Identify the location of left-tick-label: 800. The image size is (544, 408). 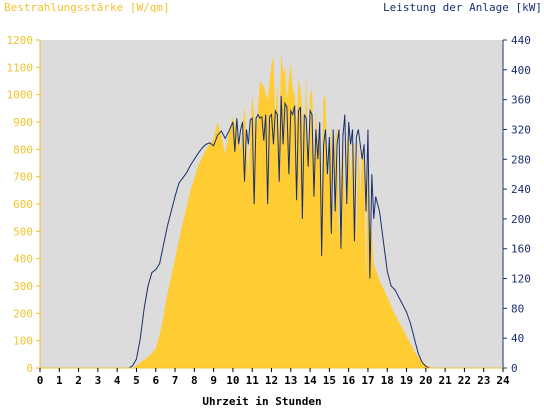
(23, 149).